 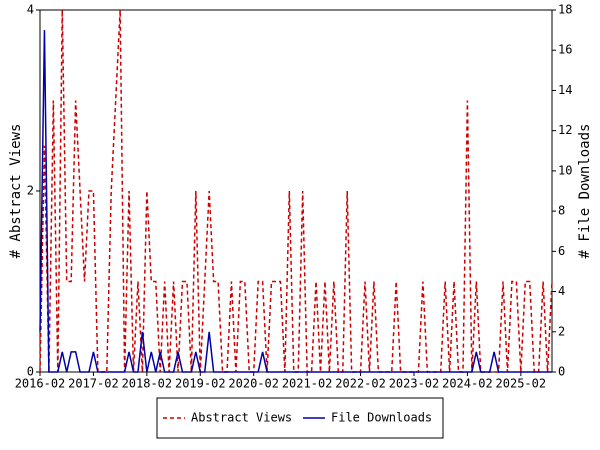 What do you see at coordinates (521, 384) in the screenshot?
I see `x-tick-label: 2025-02` at bounding box center [521, 384].